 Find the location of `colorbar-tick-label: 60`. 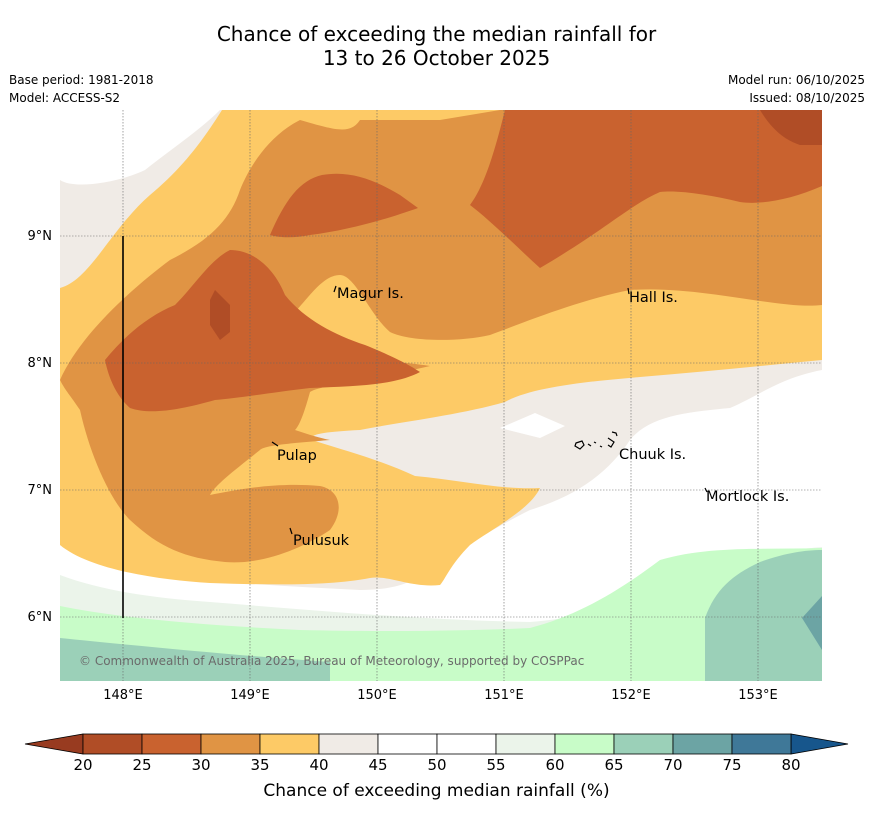

colorbar-tick-label: 60 is located at coordinates (555, 765).